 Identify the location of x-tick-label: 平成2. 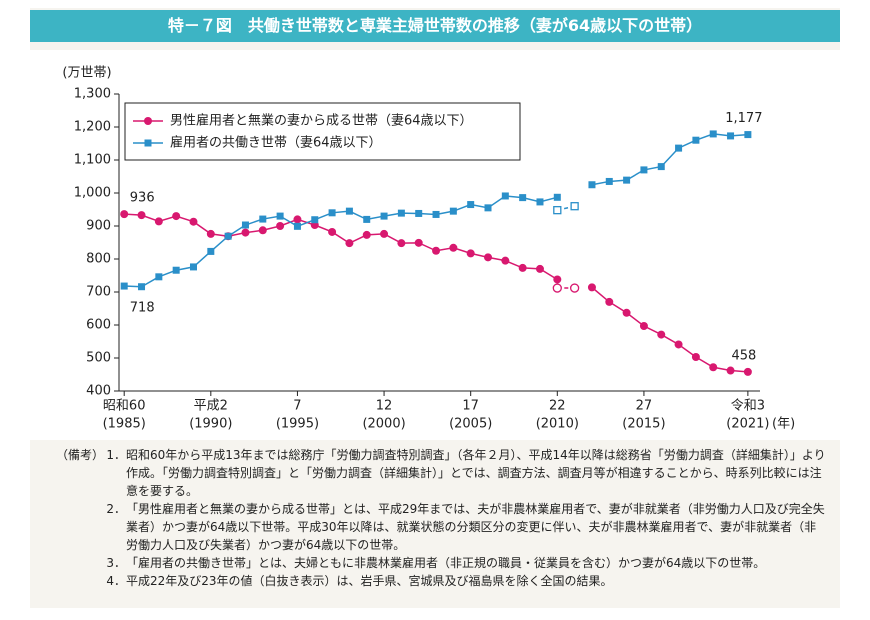
(211, 406).